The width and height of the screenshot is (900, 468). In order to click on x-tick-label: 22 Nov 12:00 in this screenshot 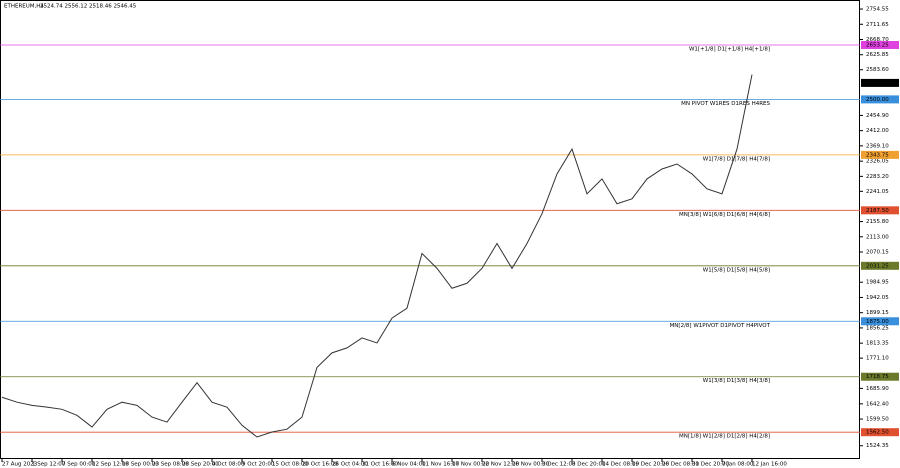, I will do `click(501, 465)`.